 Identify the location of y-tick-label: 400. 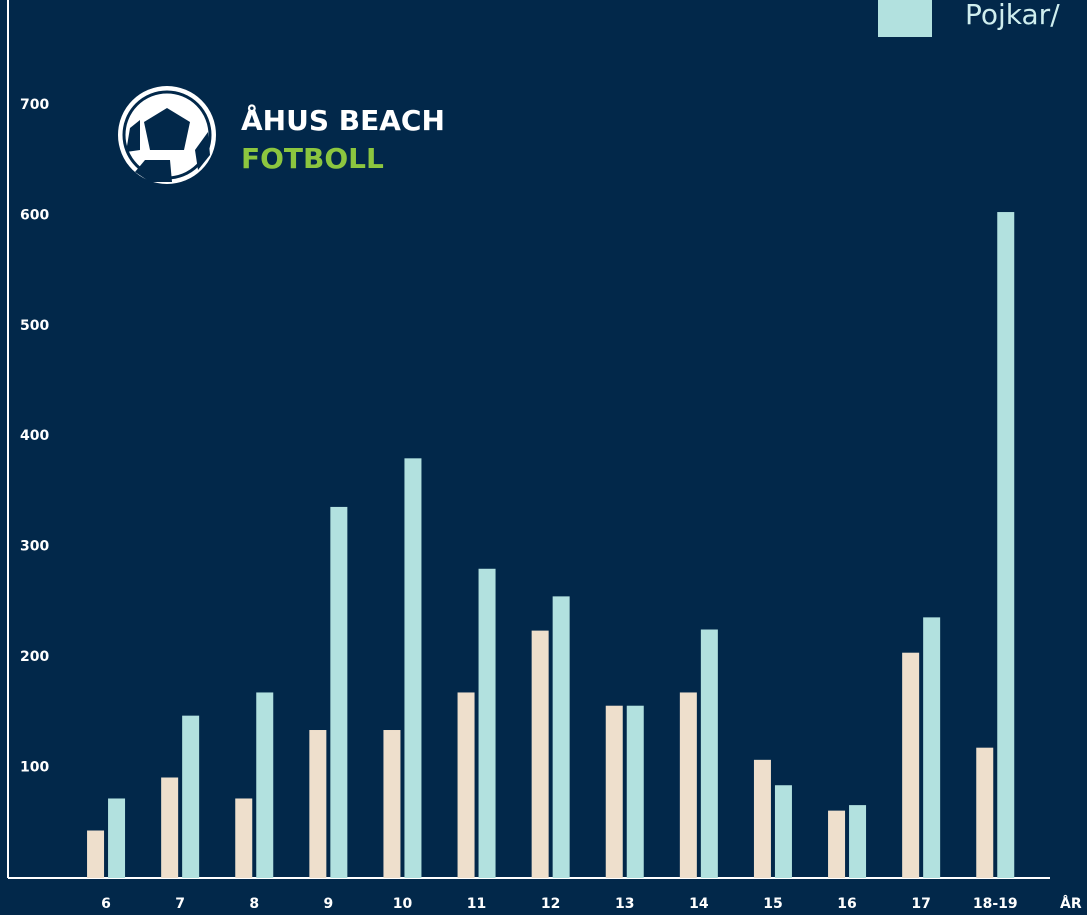
(34, 436).